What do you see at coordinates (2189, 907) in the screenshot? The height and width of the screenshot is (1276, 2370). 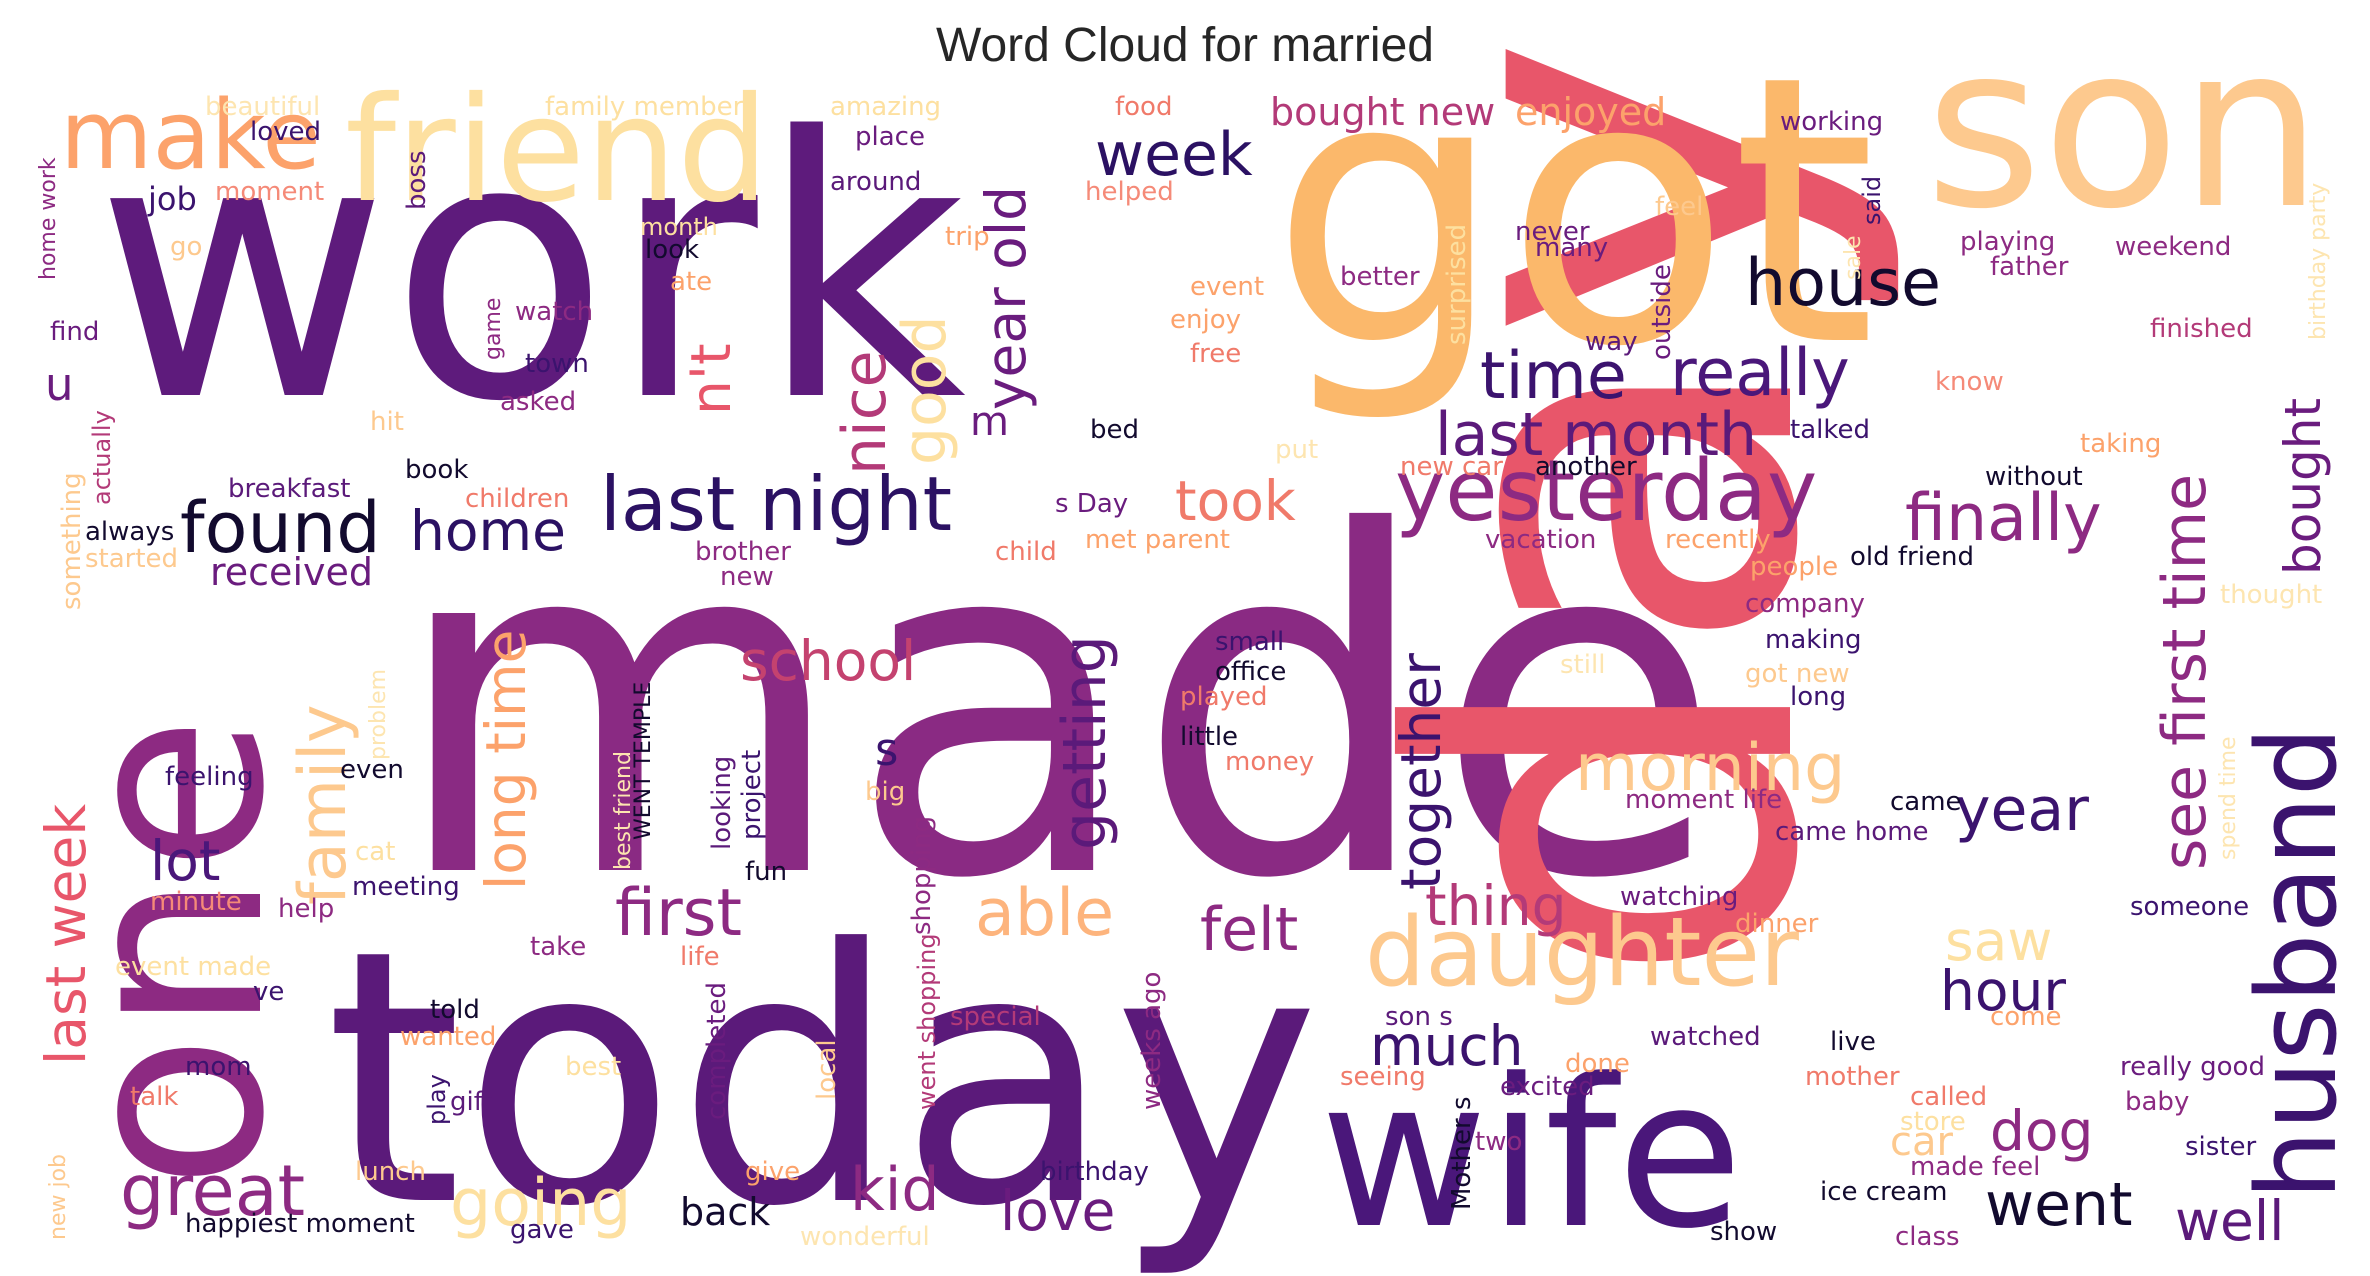 I see `word-someone: someone` at bounding box center [2189, 907].